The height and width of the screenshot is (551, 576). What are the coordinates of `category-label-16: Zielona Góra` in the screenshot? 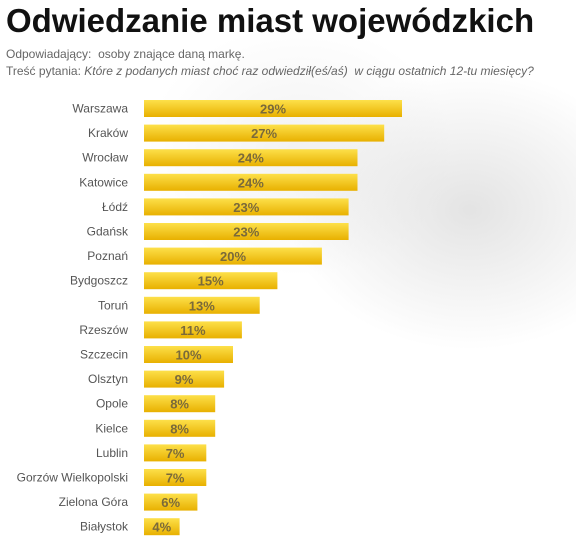 It's located at (94, 502).